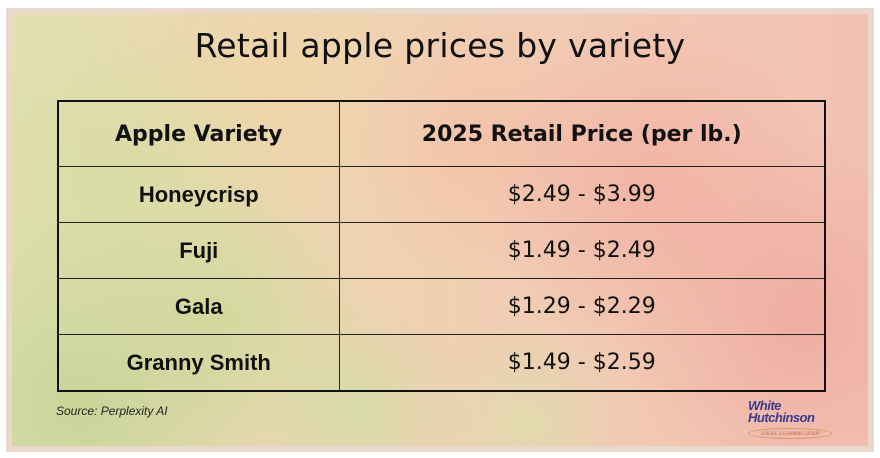  I want to click on table-row: Fuji $1.49 - $2.49, so click(441, 250).